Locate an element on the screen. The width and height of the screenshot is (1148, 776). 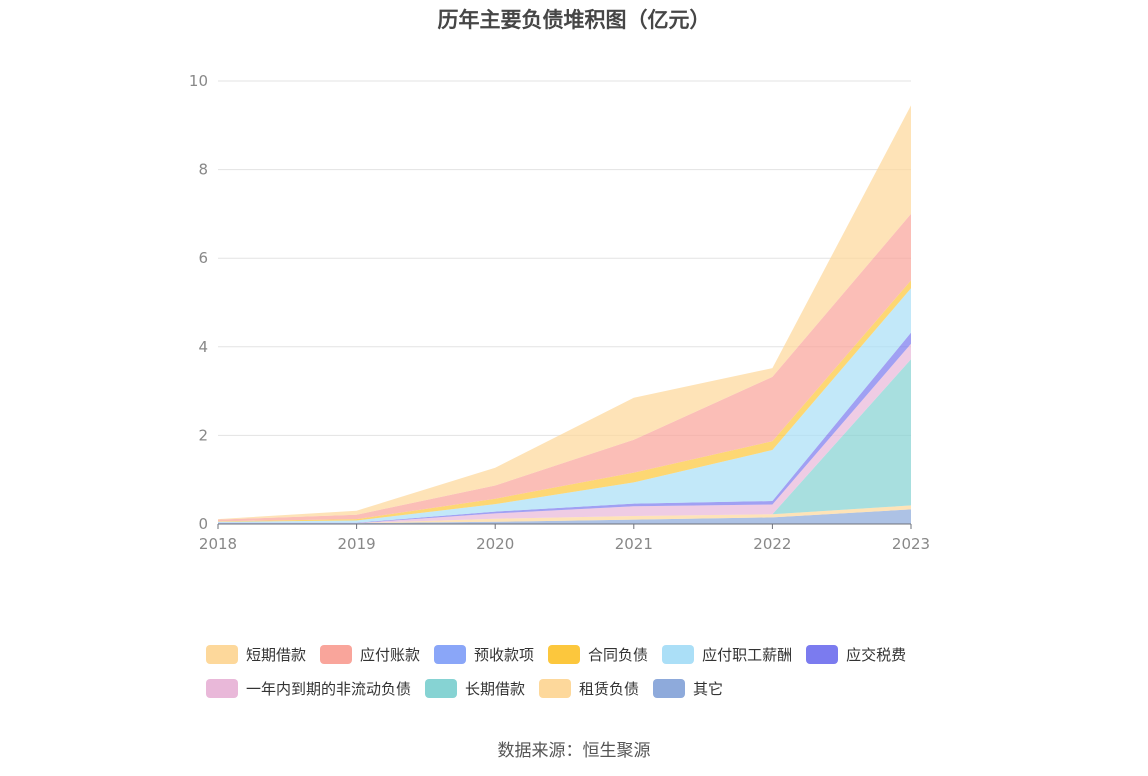
area-series-其它 is located at coordinates (564, 516).